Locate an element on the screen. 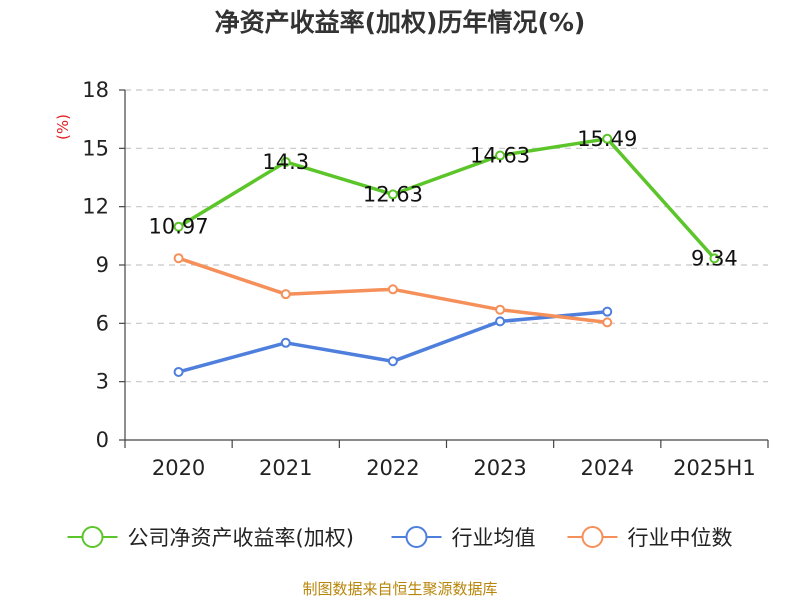 This screenshot has width=800, height=600. data-label: 9.34 is located at coordinates (714, 258).